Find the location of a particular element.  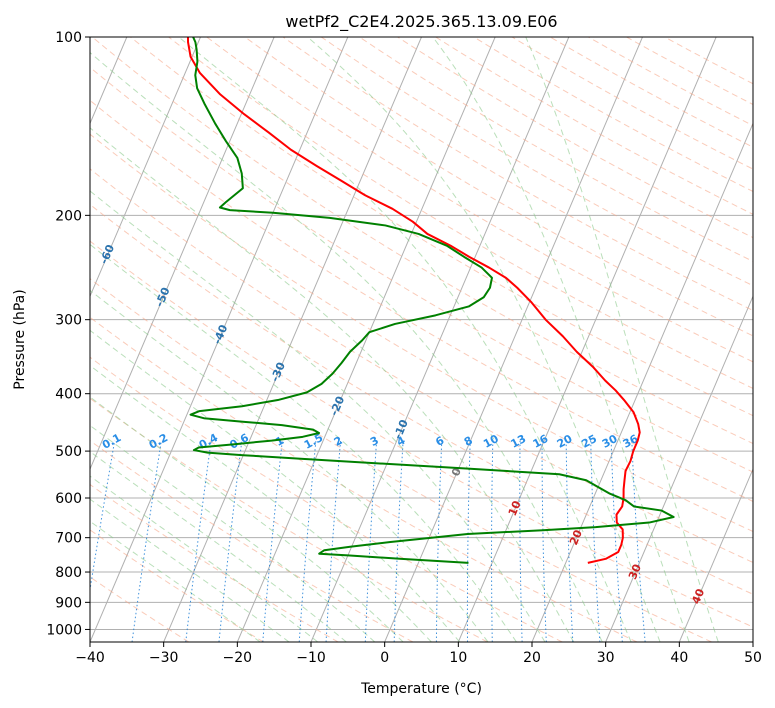

x-tick-label: 30 is located at coordinates (606, 658).